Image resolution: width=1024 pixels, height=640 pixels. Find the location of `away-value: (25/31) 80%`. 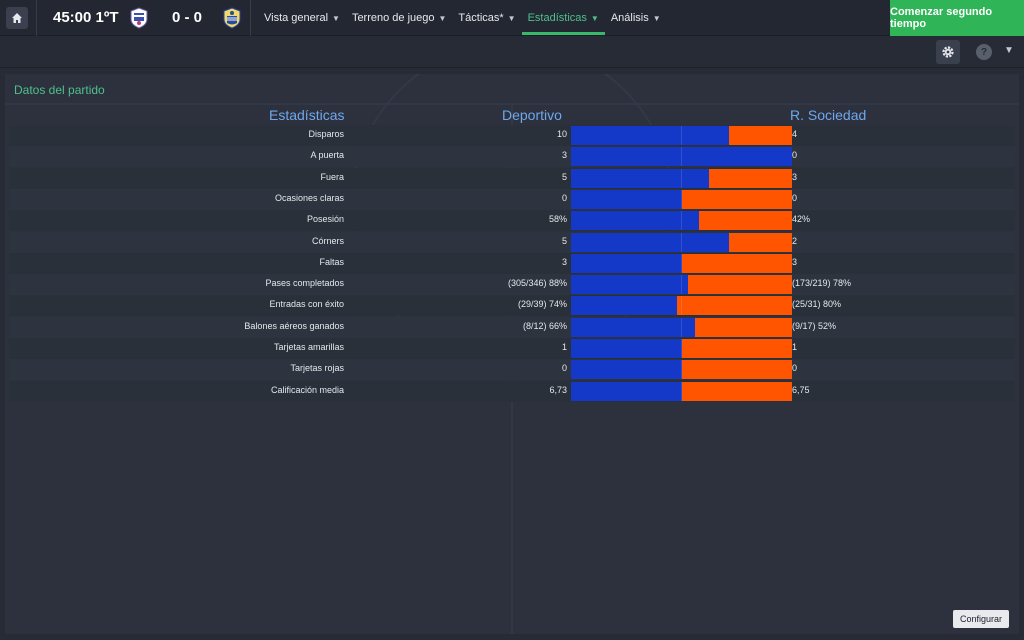

away-value: (25/31) 80% is located at coordinates (817, 304).